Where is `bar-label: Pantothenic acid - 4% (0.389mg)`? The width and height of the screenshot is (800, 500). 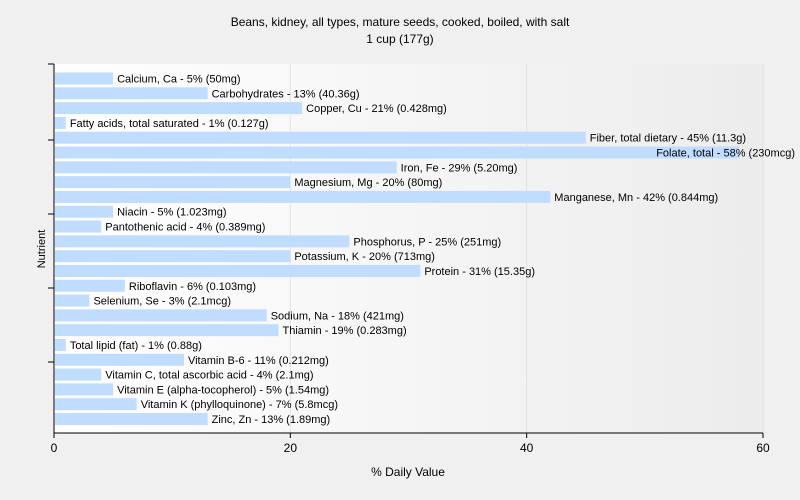
bar-label: Pantothenic acid - 4% (0.389mg) is located at coordinates (185, 228).